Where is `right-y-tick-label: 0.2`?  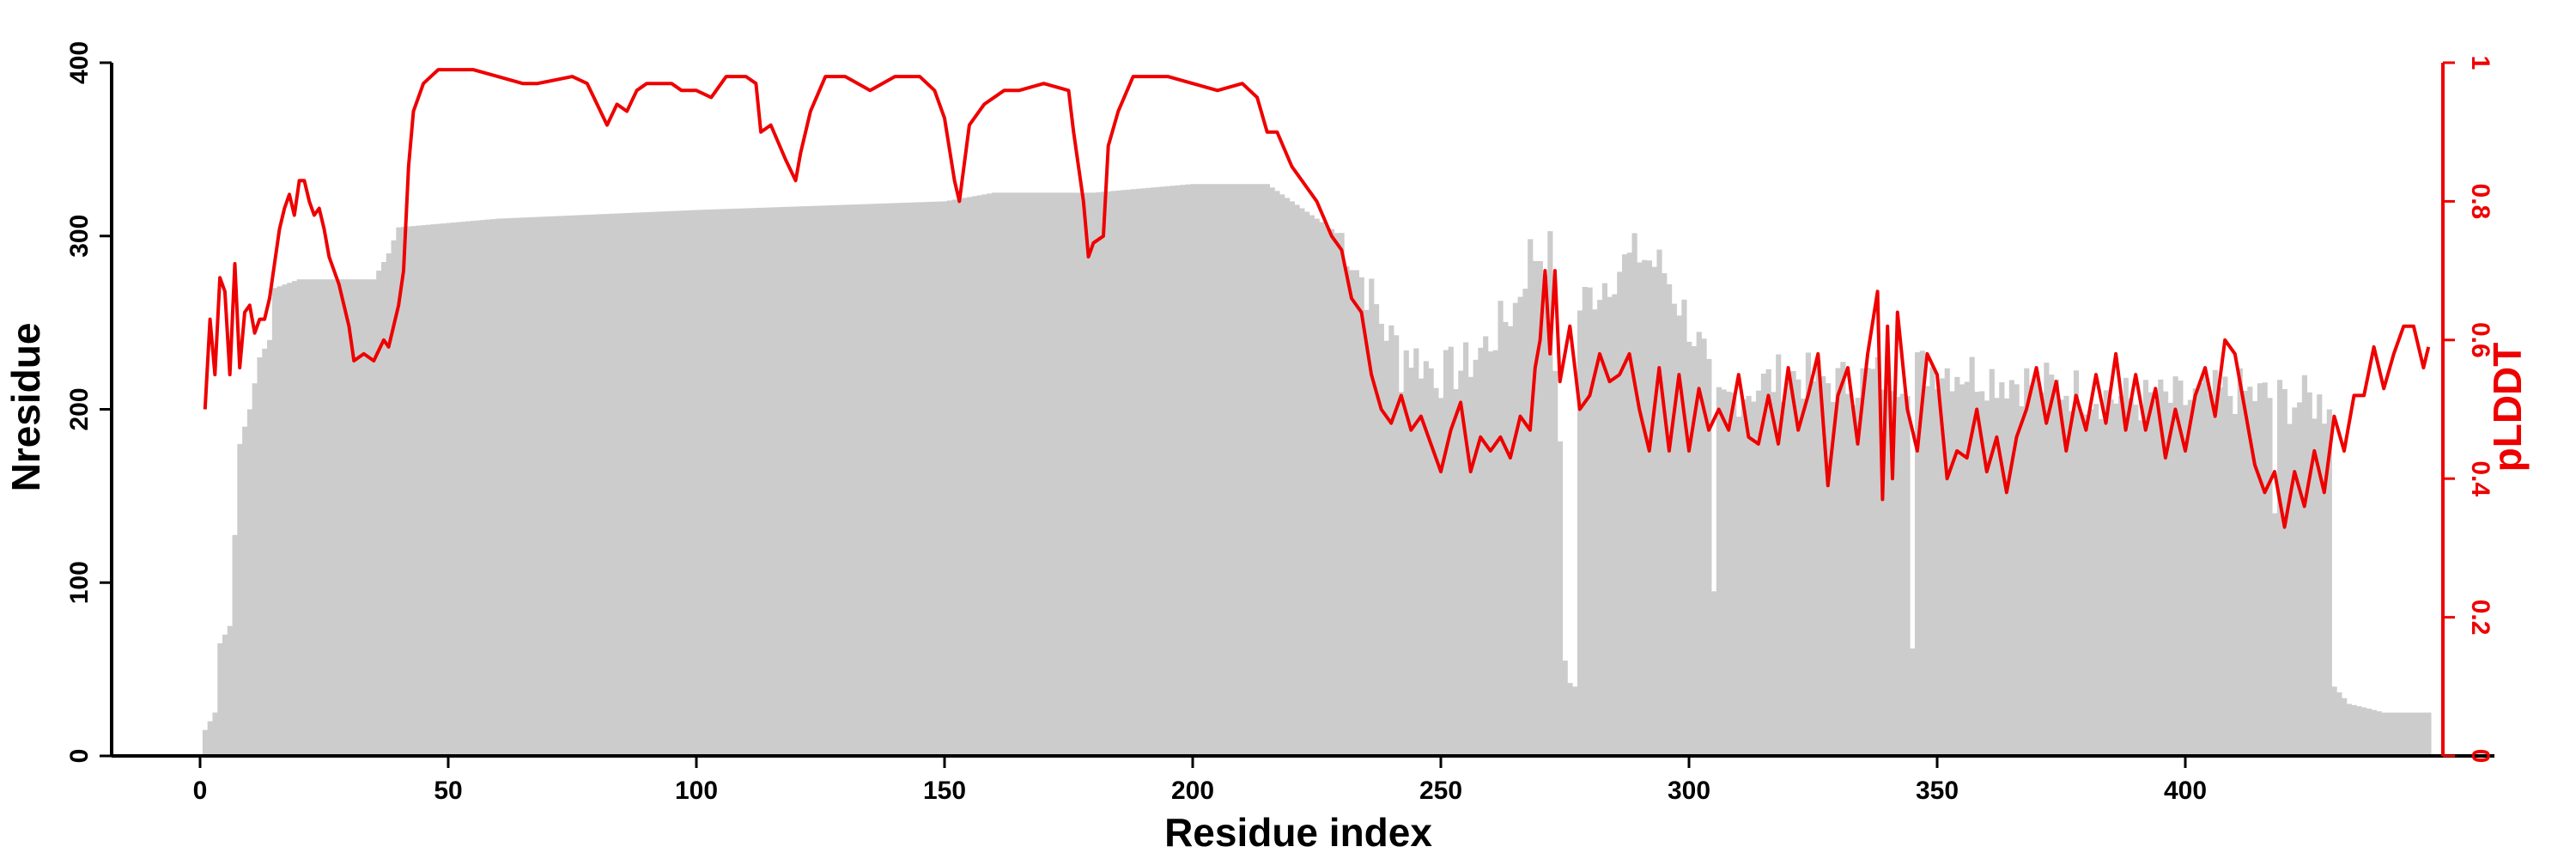 right-y-tick-label: 0.2 is located at coordinates (2480, 618).